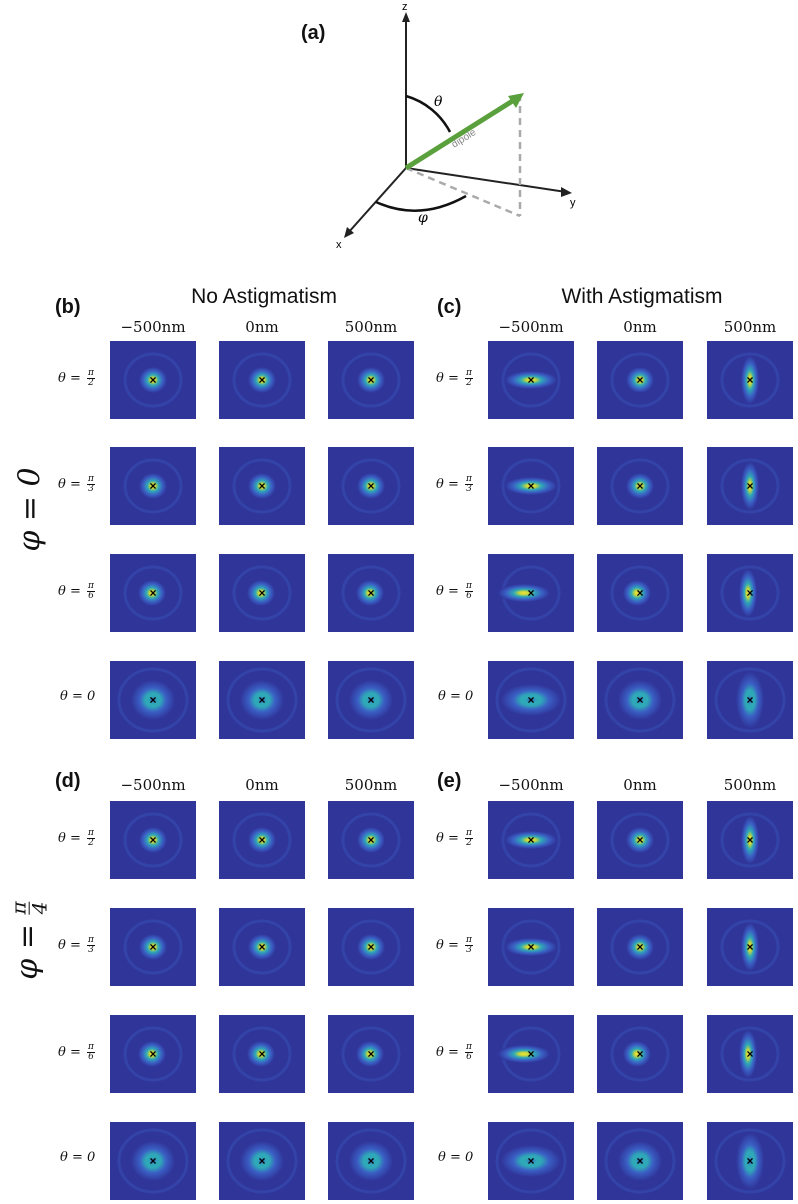 The image size is (798, 1204). Describe the element at coordinates (406, 17) in the screenshot. I see `z-axis-arrow` at that location.